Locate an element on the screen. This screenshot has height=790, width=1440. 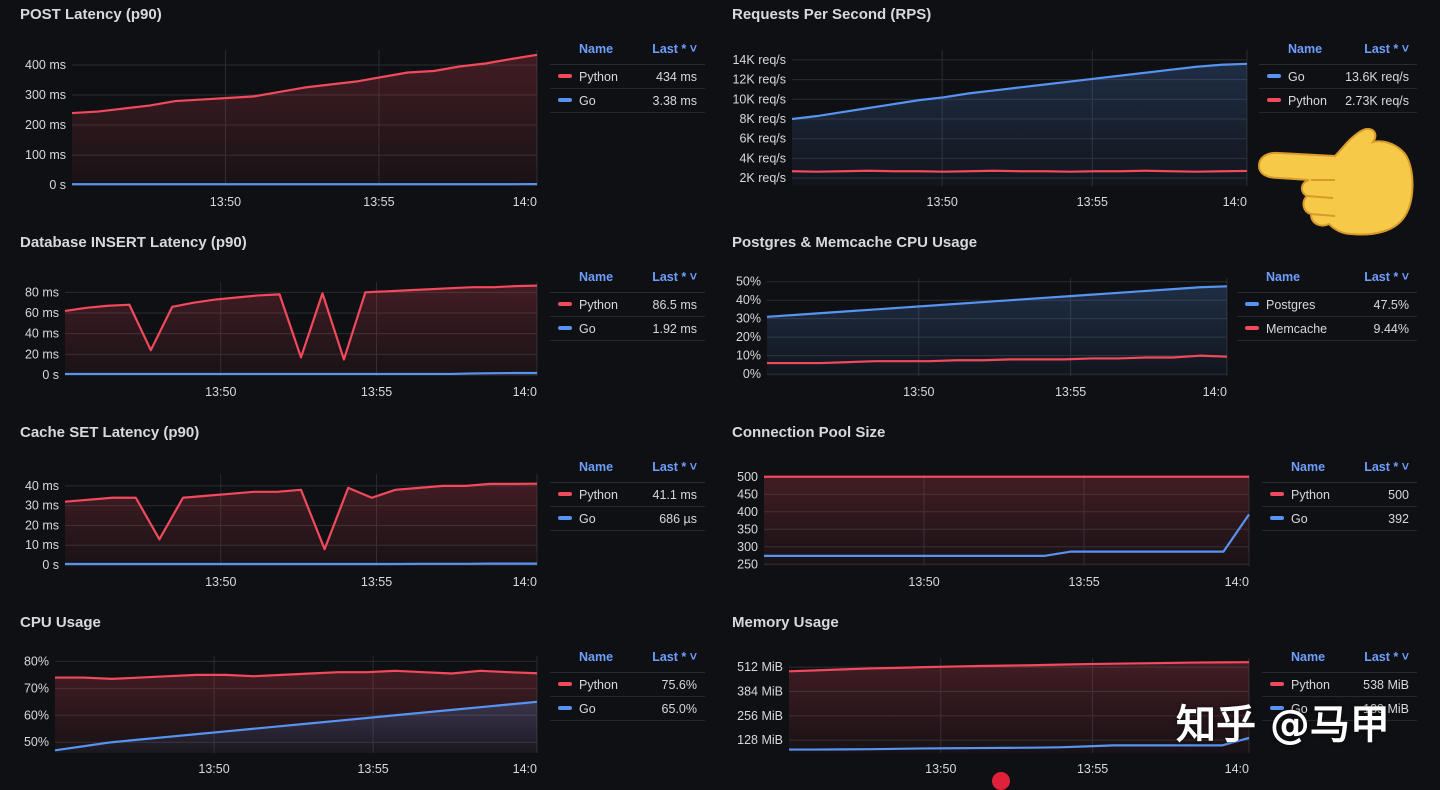
pointing-hand-icon is located at coordinates (1335, 182).